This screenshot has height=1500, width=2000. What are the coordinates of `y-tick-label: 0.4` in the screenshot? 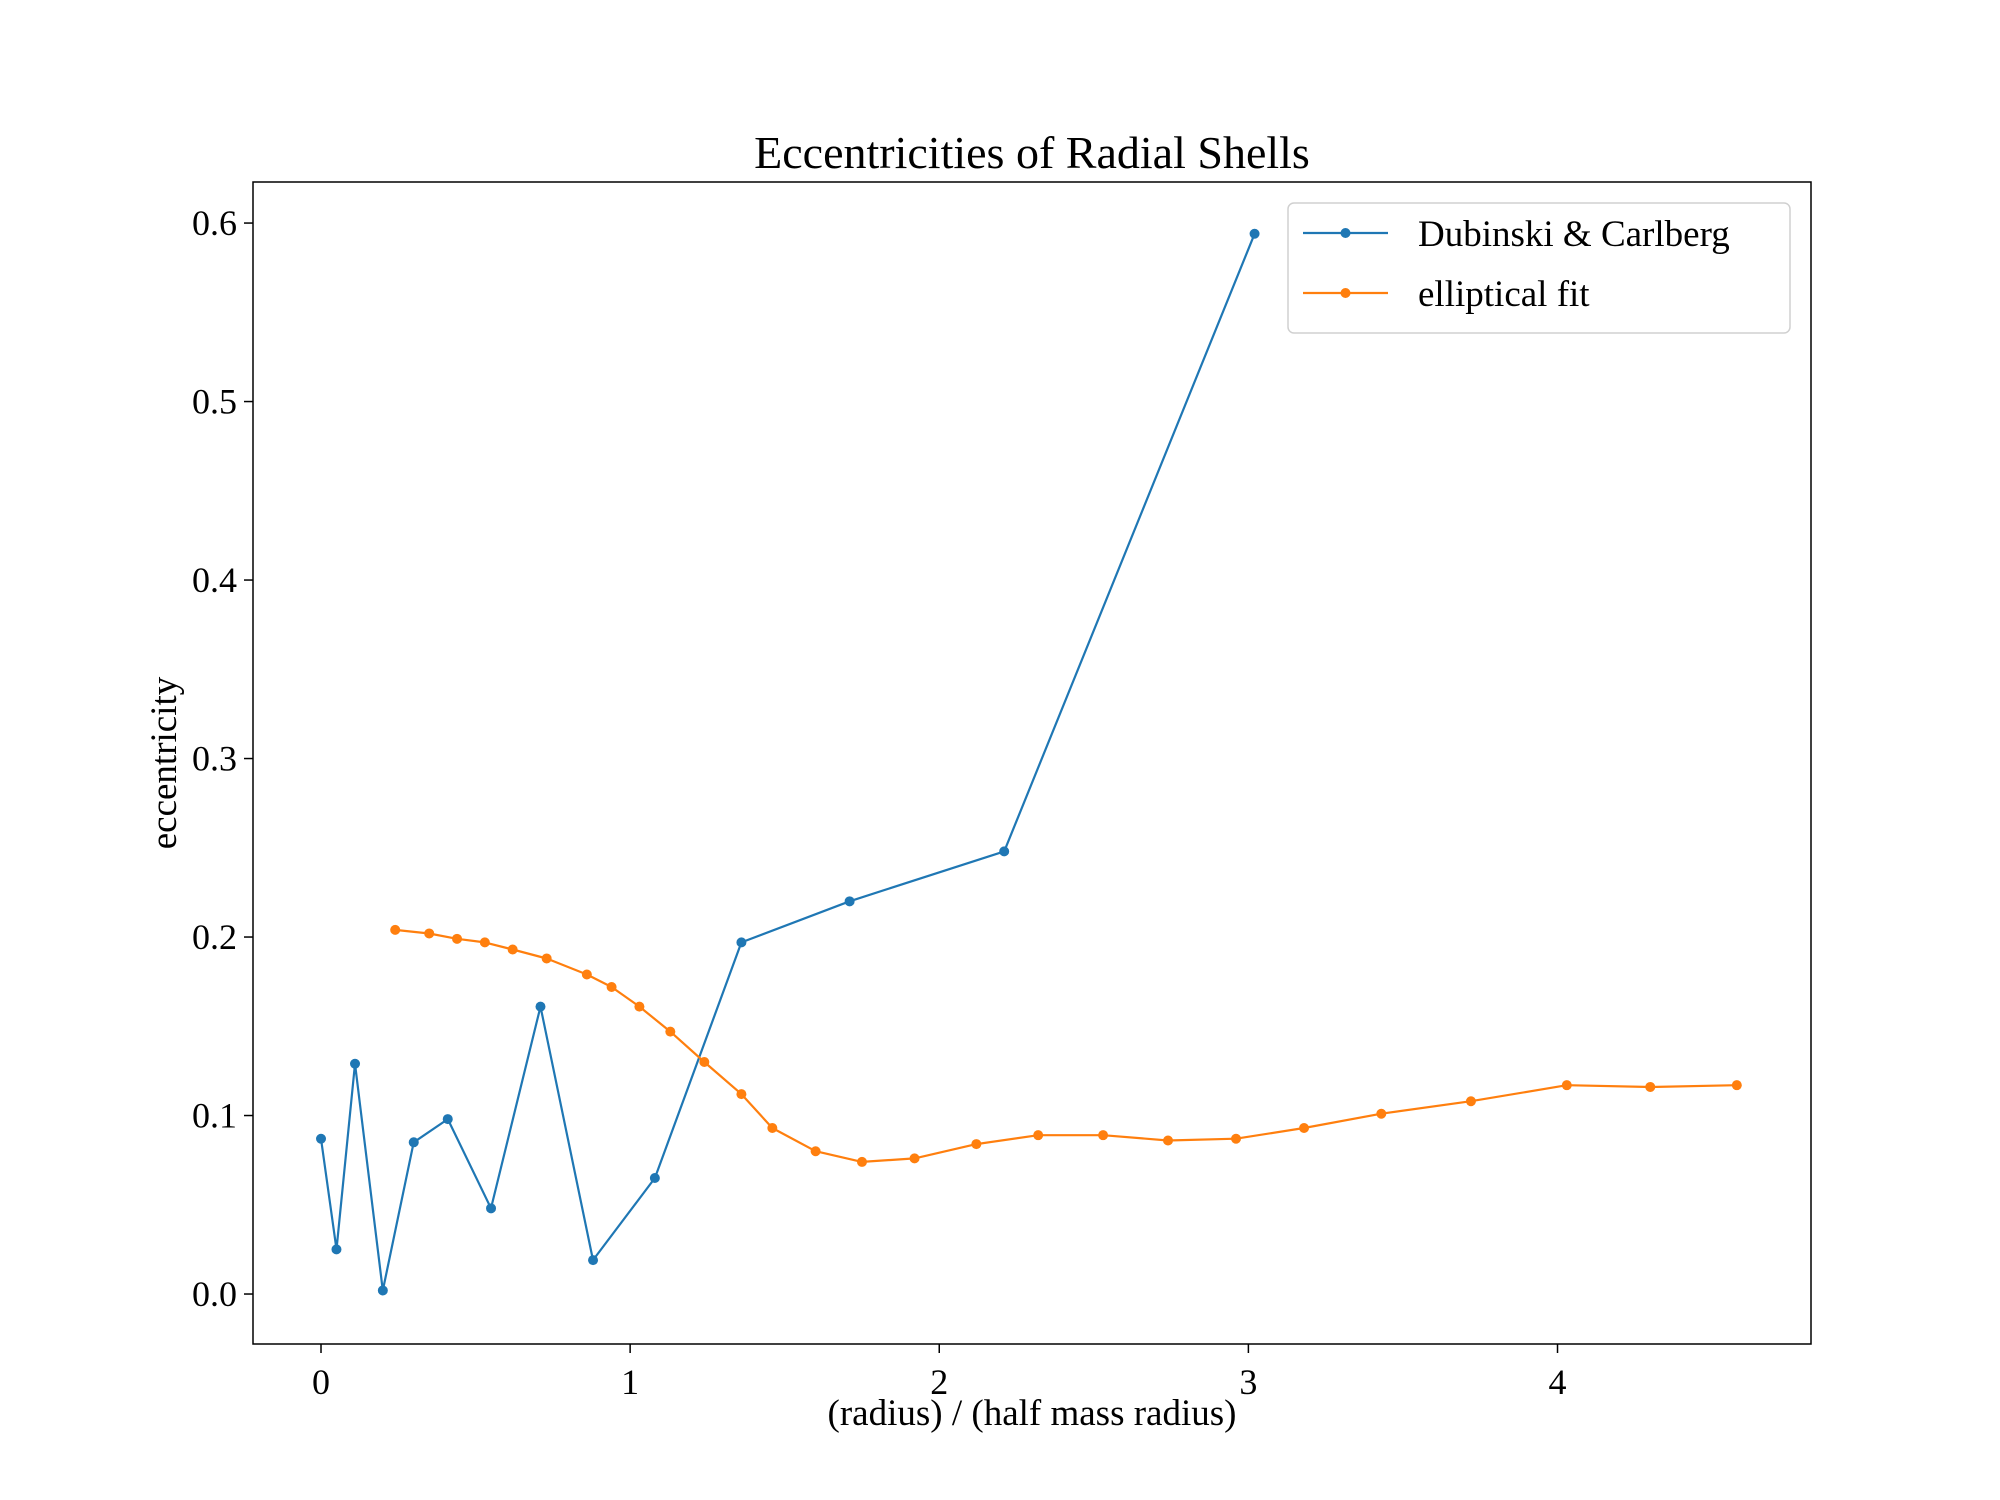 It's located at (214, 580).